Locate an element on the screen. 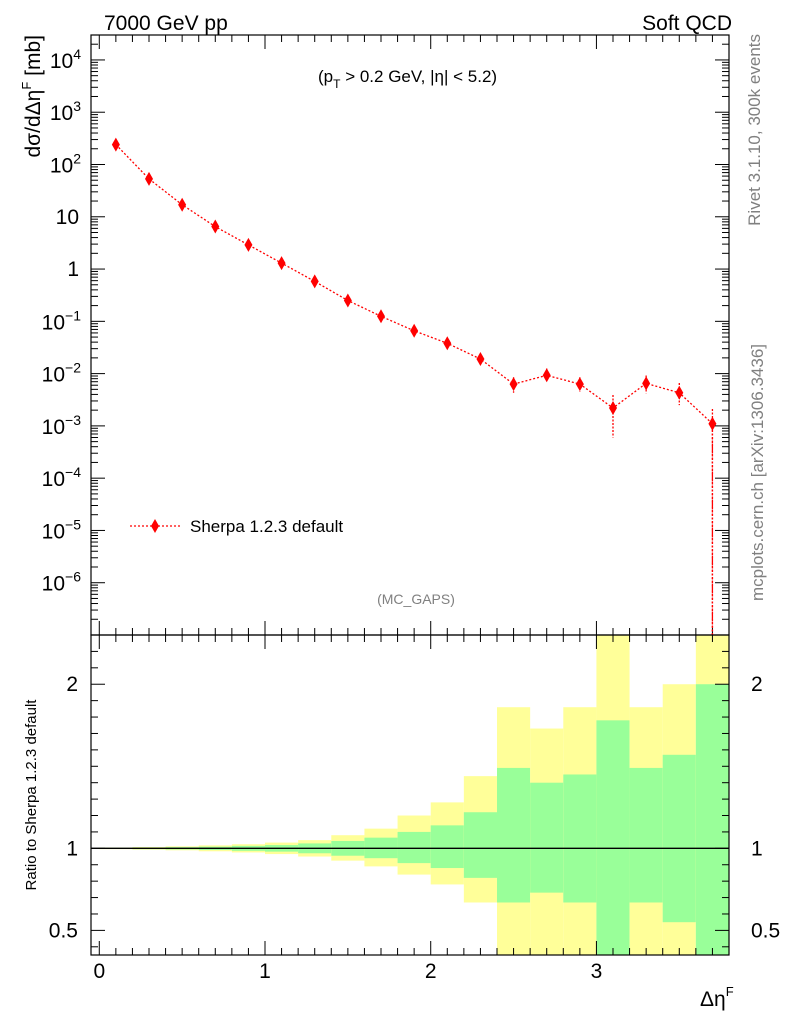 This screenshot has width=786, height=1024. x-axis-label-text: Δη is located at coordinates (713, 999).